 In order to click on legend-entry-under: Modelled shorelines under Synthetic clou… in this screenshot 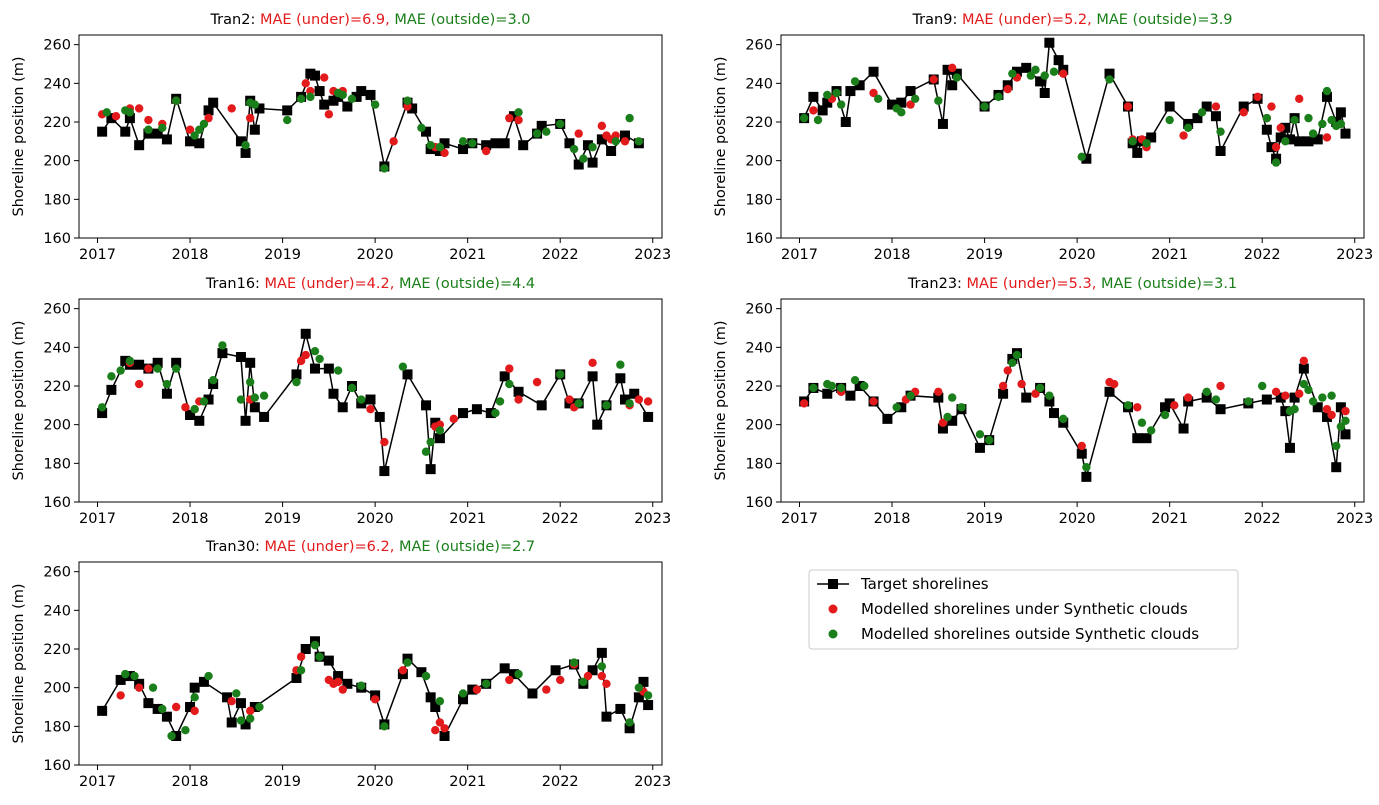, I will do `click(1008, 609)`.